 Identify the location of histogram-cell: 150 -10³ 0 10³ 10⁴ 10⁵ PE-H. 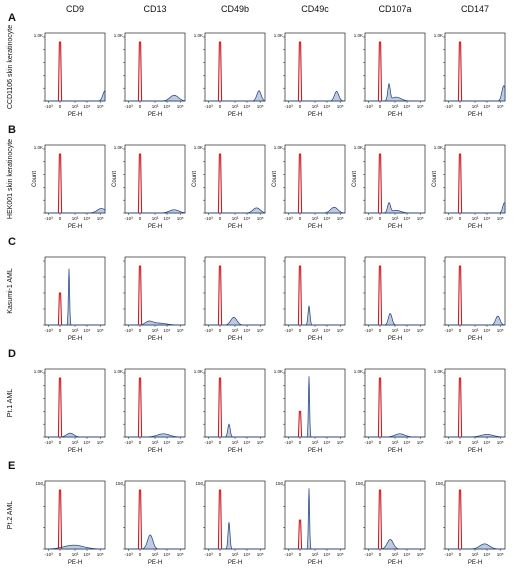
(70, 523).